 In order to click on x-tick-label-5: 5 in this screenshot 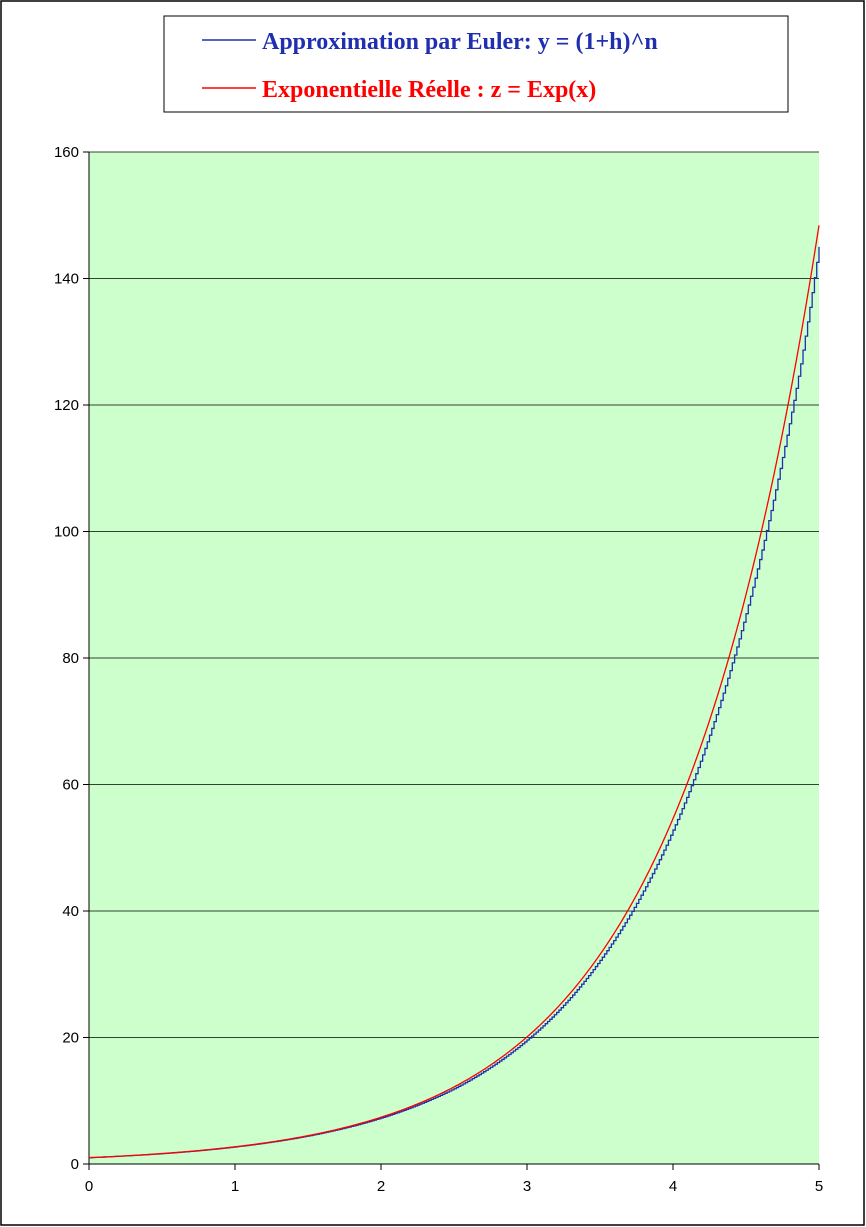, I will do `click(819, 1186)`.